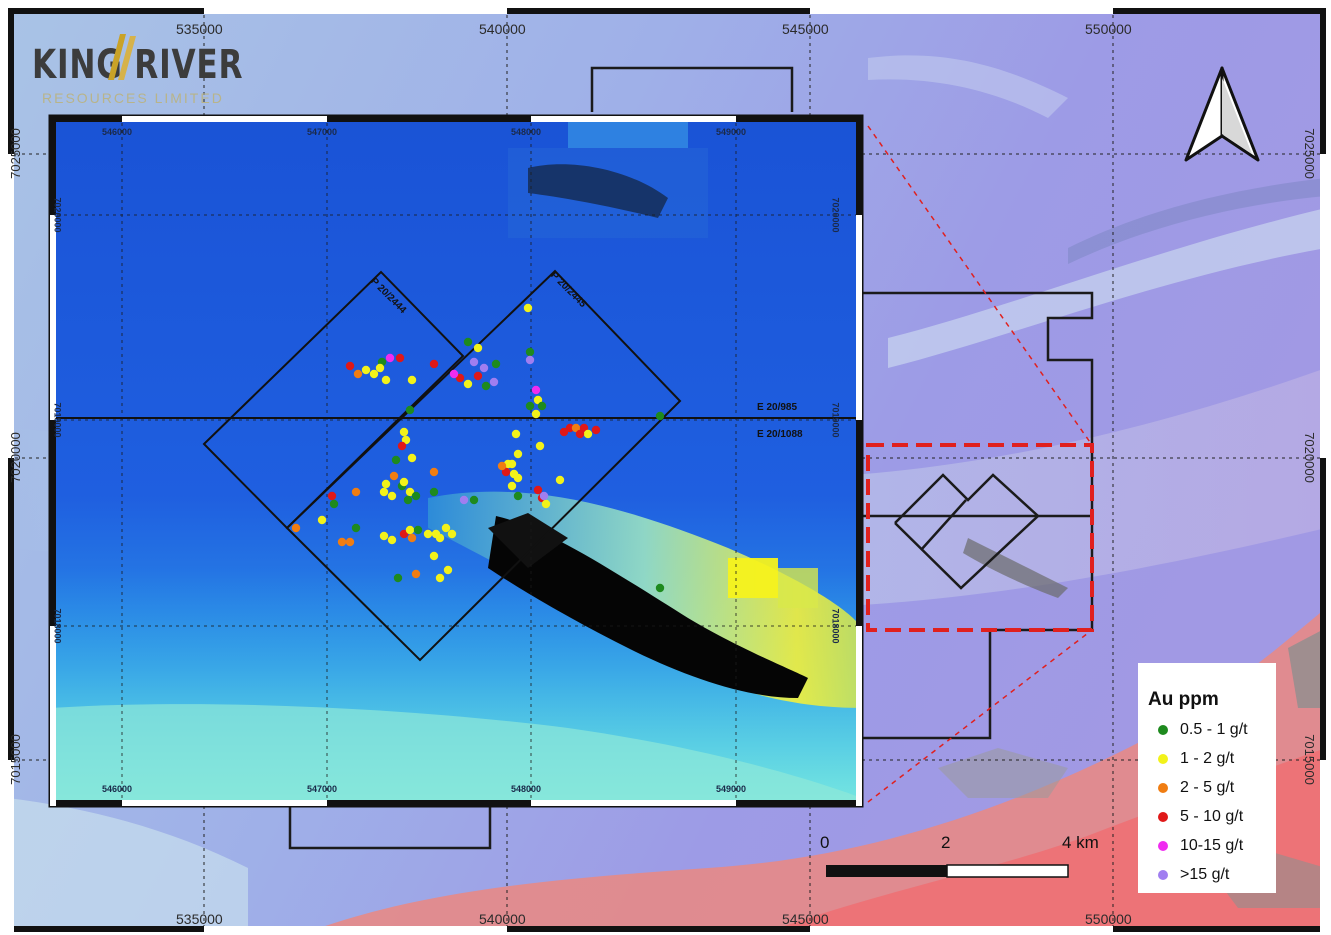 This screenshot has height=935, width=1331. What do you see at coordinates (1212, 816) in the screenshot?
I see `legend-label: 5 - 10 g/t` at bounding box center [1212, 816].